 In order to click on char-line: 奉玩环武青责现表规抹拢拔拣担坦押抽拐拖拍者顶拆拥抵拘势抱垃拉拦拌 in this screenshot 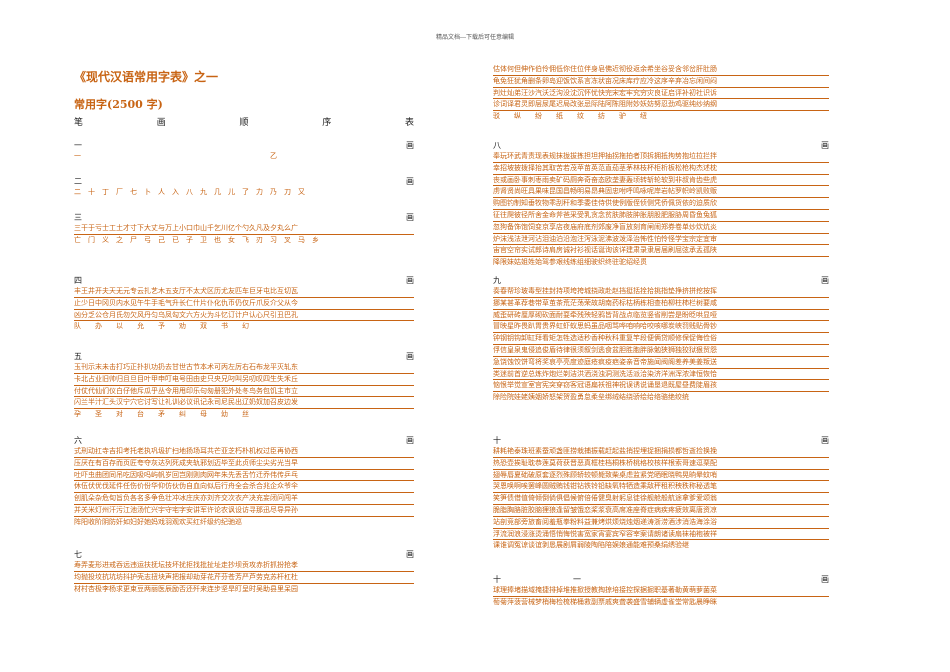, I will do `click(661, 157)`.